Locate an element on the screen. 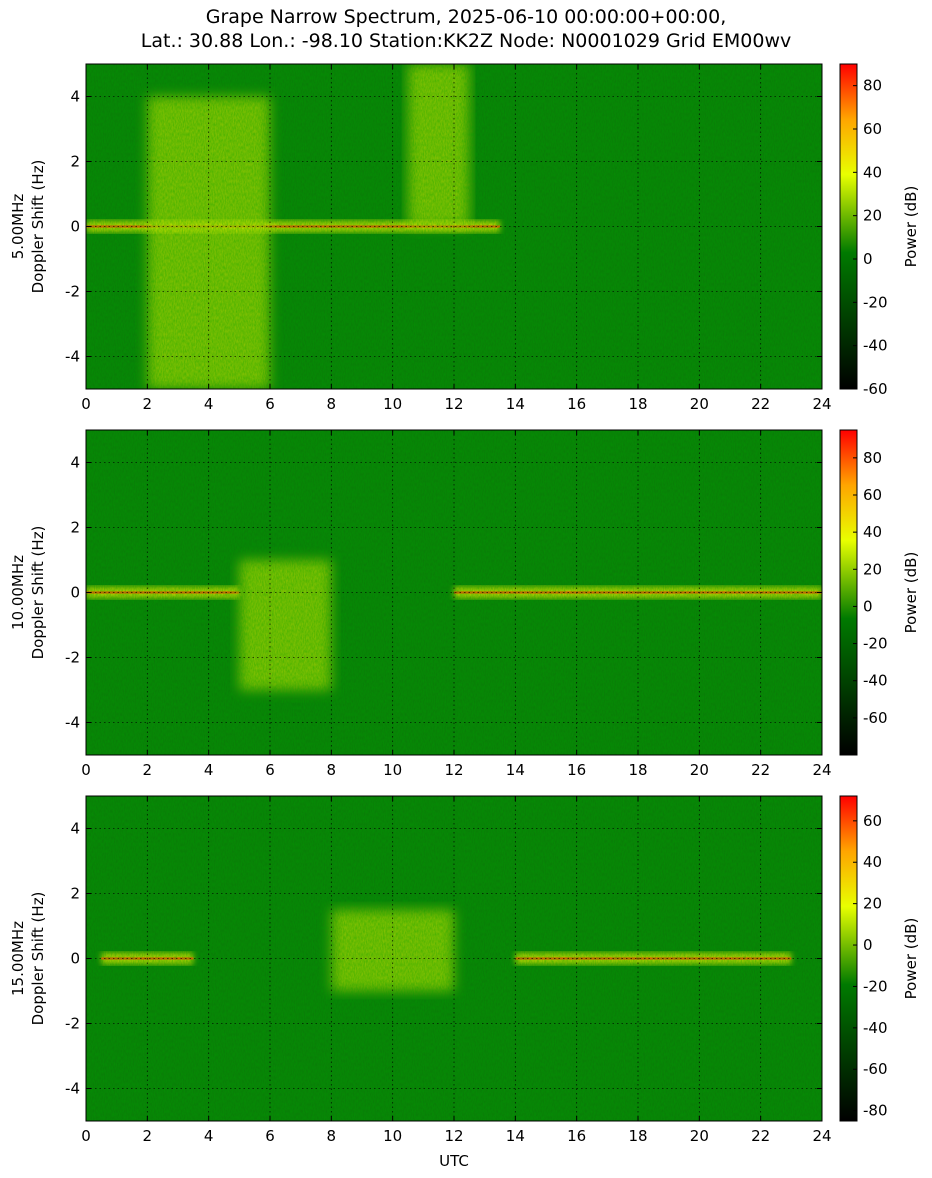  x-axis-label: UTC is located at coordinates (454, 1161).